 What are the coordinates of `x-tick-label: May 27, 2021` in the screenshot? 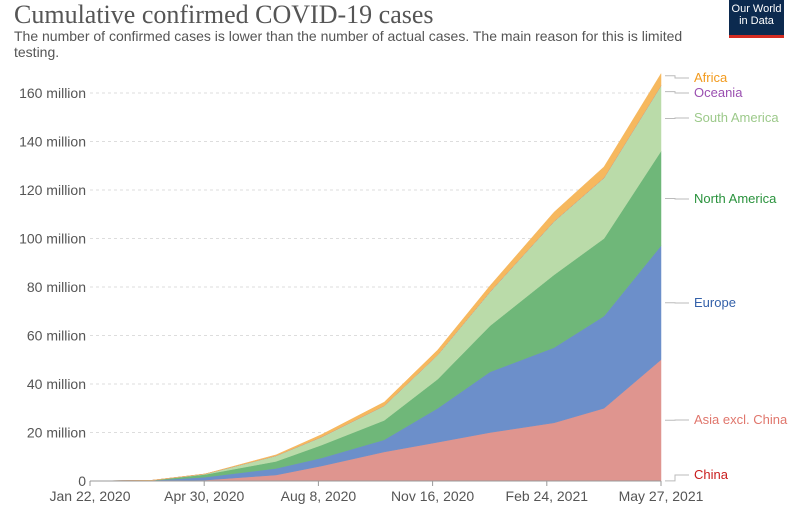 It's located at (661, 496).